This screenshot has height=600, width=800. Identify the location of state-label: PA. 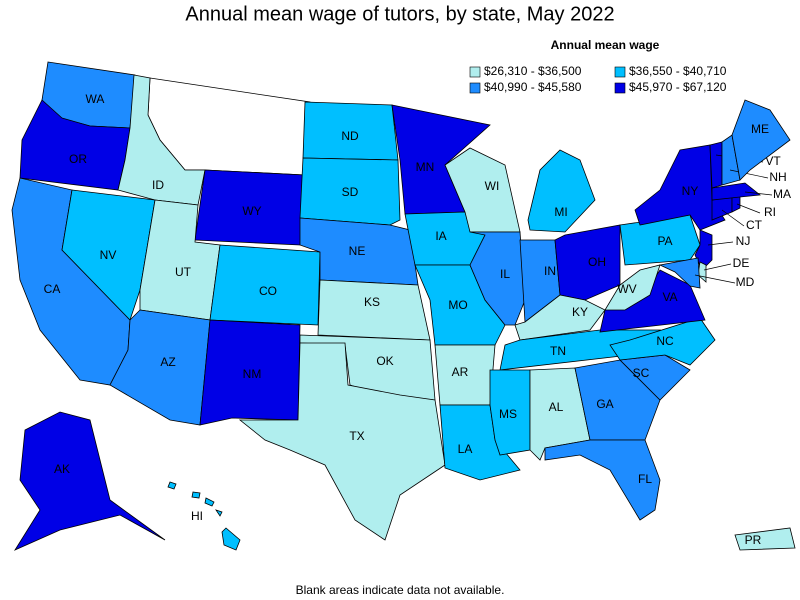
(664, 241).